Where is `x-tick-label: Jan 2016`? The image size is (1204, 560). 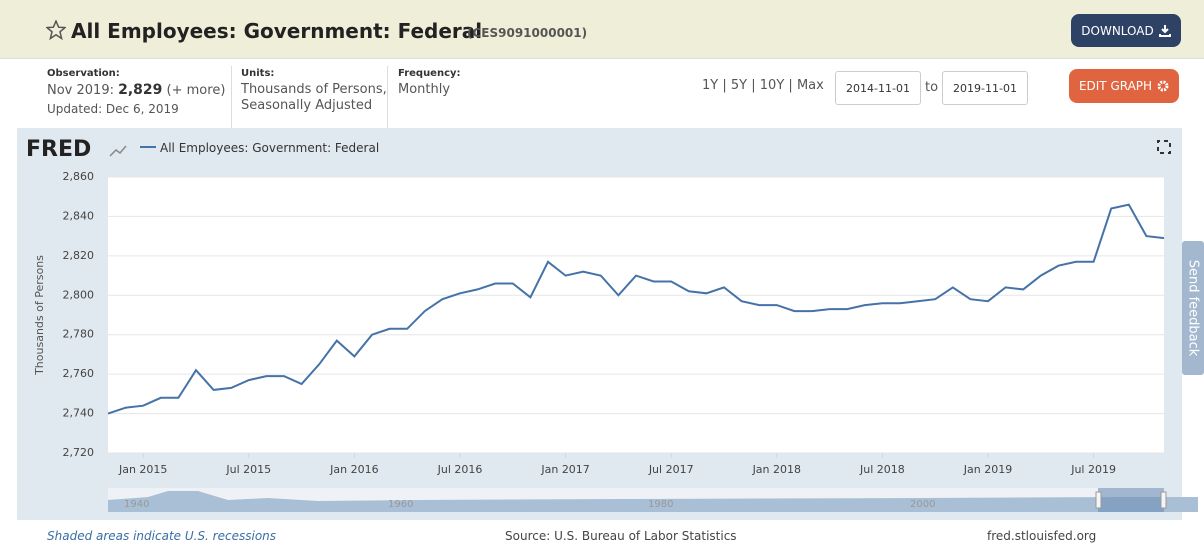
x-tick-label: Jan 2016 is located at coordinates (353, 469).